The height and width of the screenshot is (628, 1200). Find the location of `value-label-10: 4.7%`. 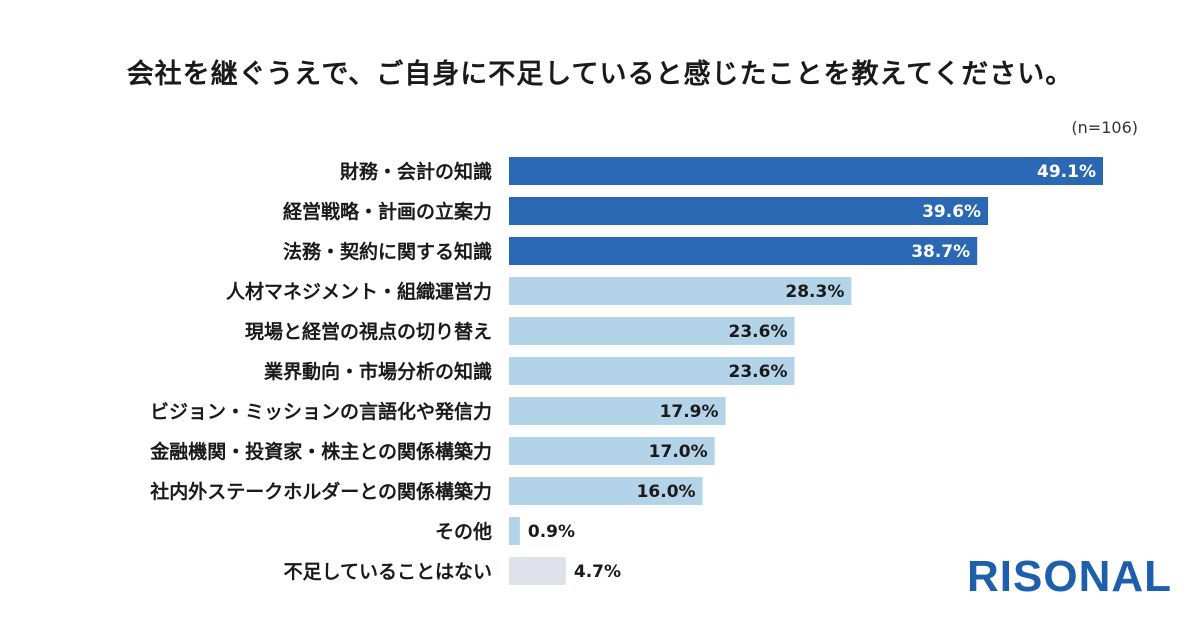

value-label-10: 4.7% is located at coordinates (597, 572).